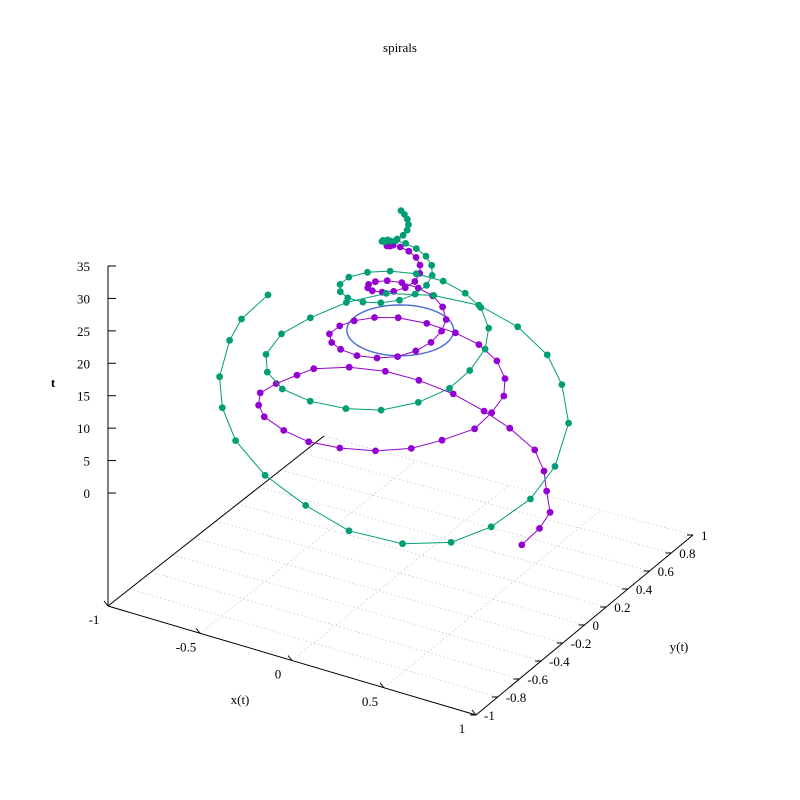 The height and width of the screenshot is (800, 800). I want to click on z-tick-label-5: 25, so click(83, 331).